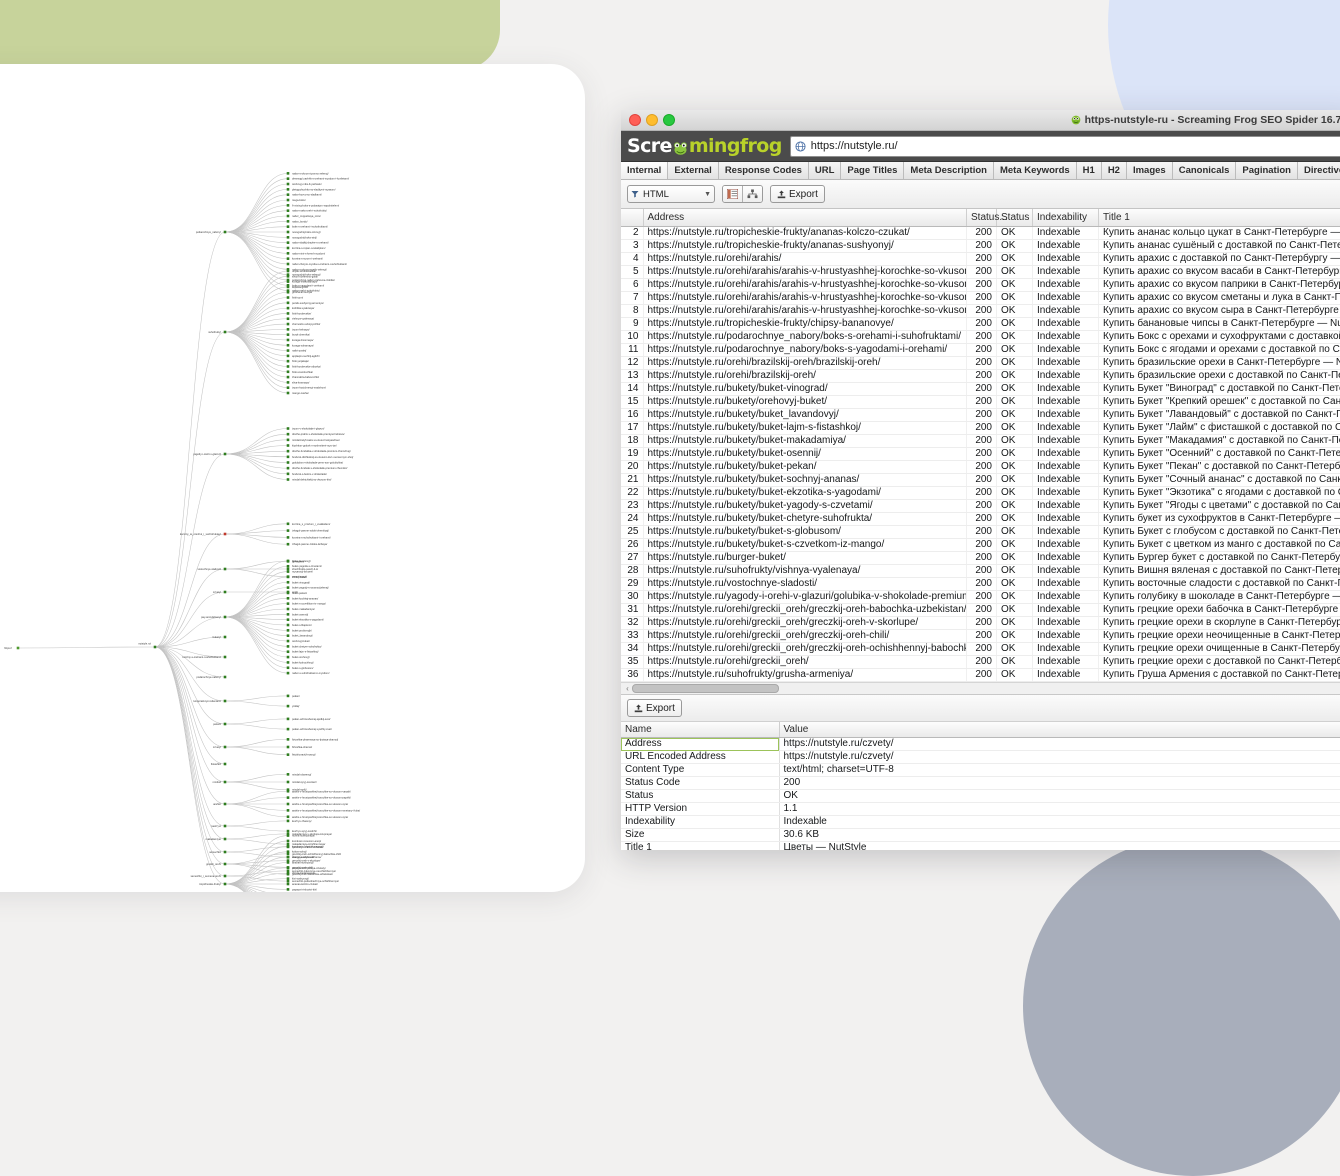  Describe the element at coordinates (733, 194) in the screenshot. I see `list-view-icon` at that location.